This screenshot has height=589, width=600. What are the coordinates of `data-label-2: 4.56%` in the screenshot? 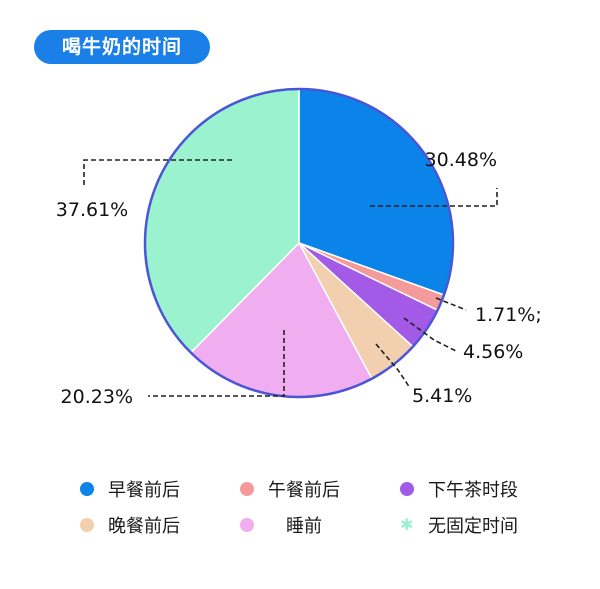 It's located at (493, 352).